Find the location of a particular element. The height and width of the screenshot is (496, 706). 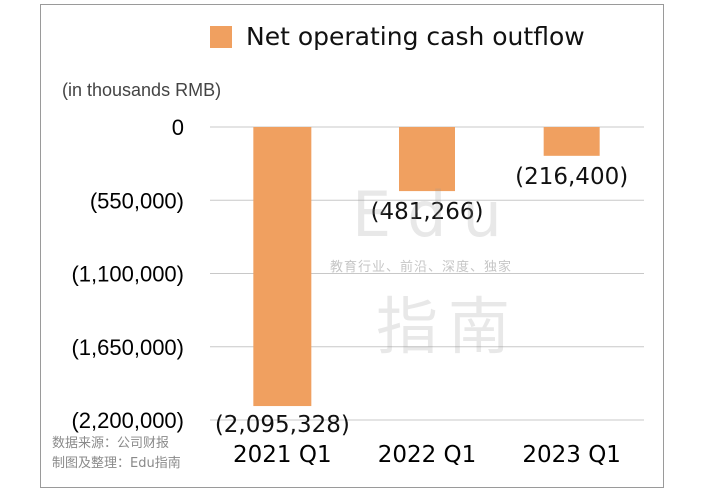

y-tick-label: (1,100,000) is located at coordinates (127, 274).